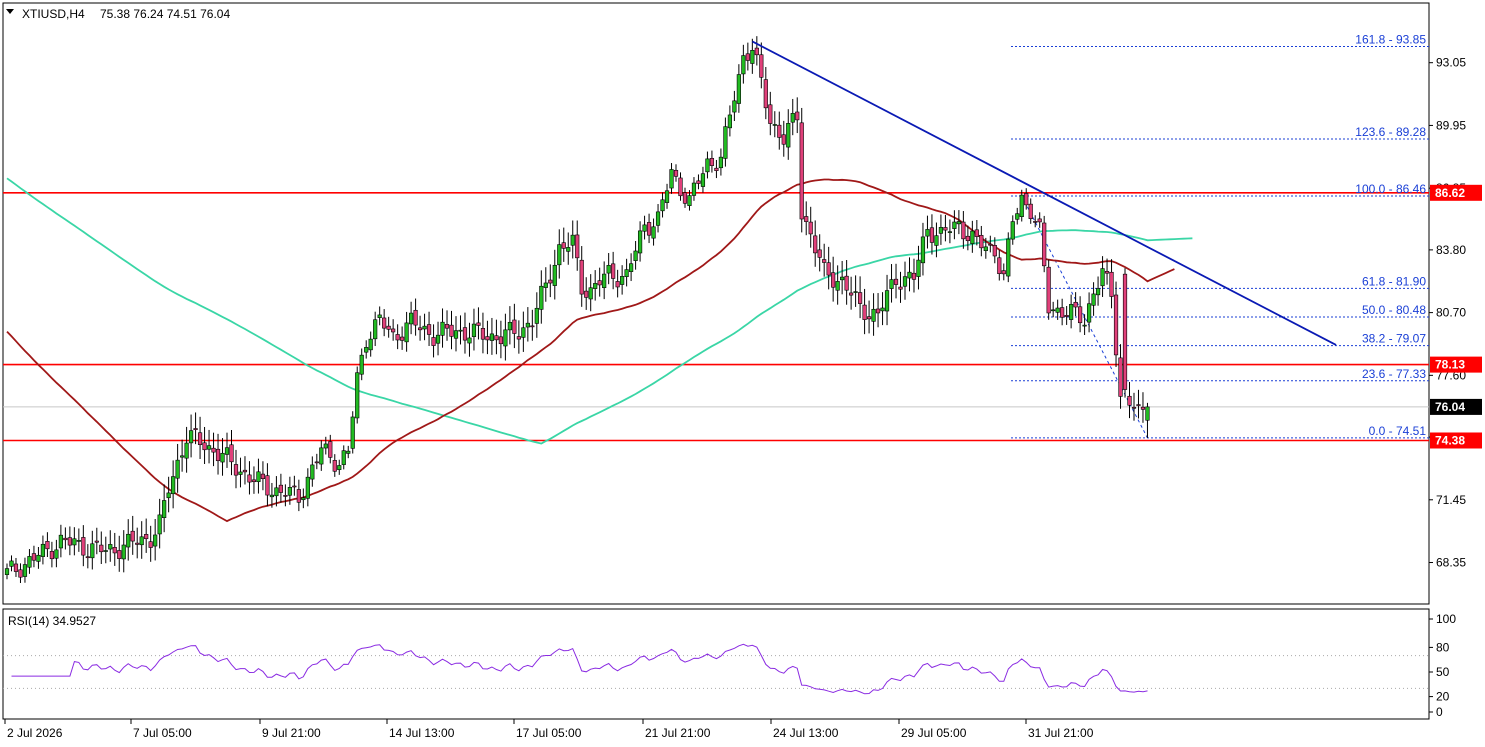 The height and width of the screenshot is (747, 1485). I want to click on rsi-tick-label: 80, so click(1443, 647).